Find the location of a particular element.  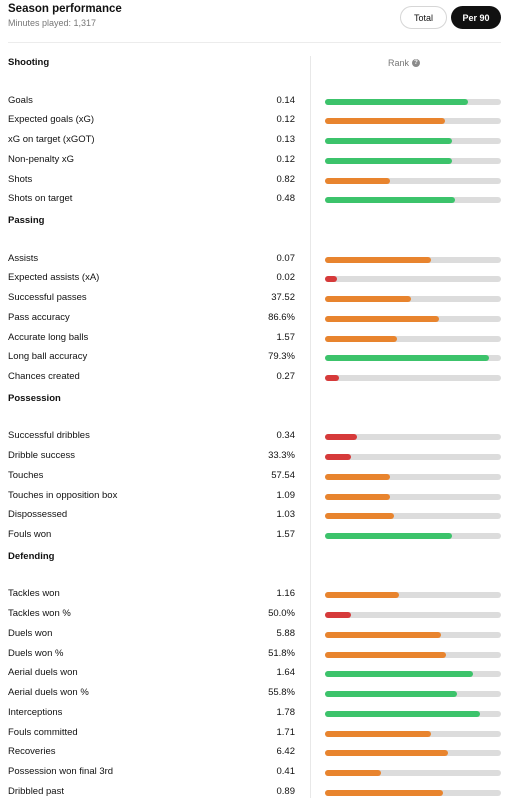

stat-label: Expected assists (xA) is located at coordinates (54, 278).